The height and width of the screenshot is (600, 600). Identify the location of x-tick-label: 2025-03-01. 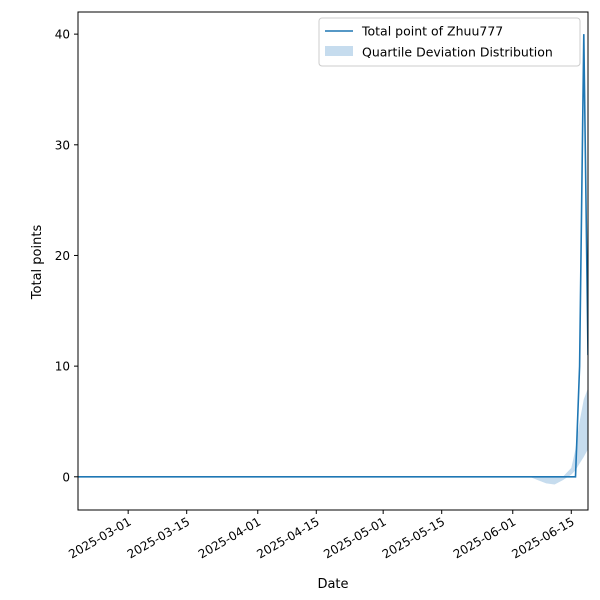
(99, 537).